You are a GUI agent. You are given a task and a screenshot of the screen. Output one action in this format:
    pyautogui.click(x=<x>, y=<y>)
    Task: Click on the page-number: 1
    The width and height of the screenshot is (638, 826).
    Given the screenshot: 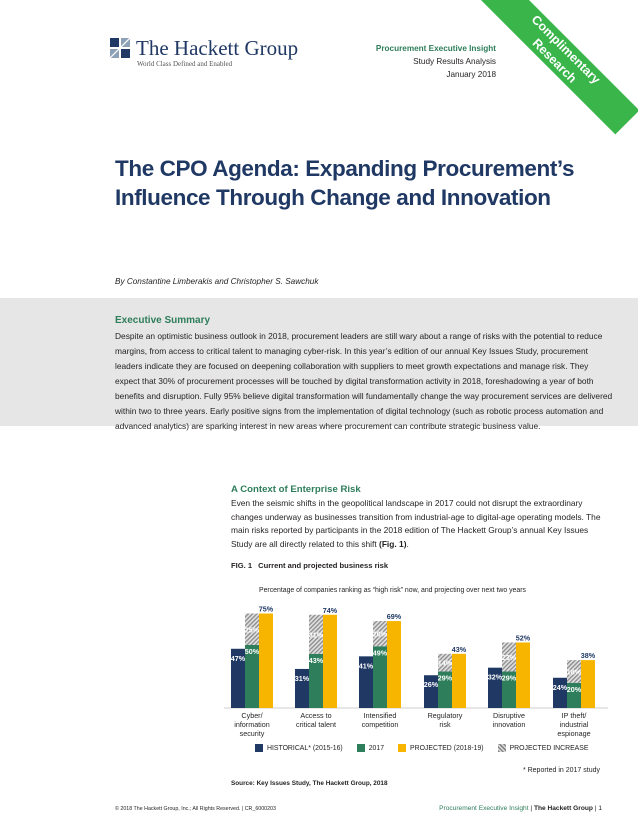 What is the action you would take?
    pyautogui.click(x=600, y=808)
    